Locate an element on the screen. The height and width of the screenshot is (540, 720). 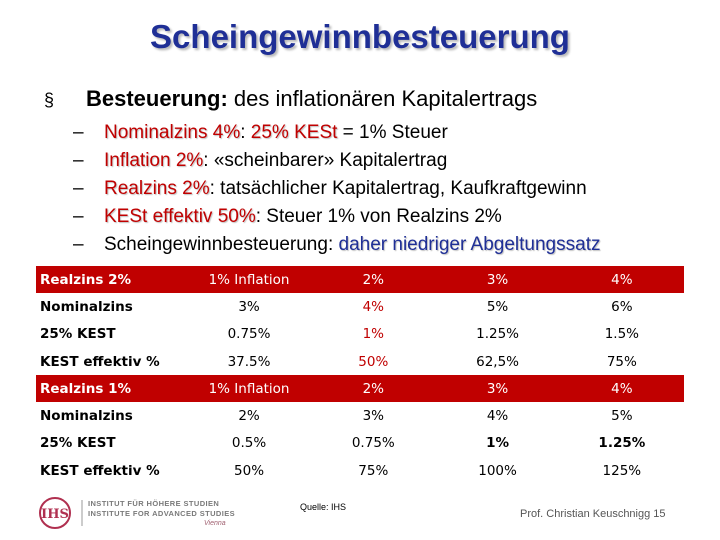
highlight-realzins: Realzins 2% is located at coordinates (157, 188).